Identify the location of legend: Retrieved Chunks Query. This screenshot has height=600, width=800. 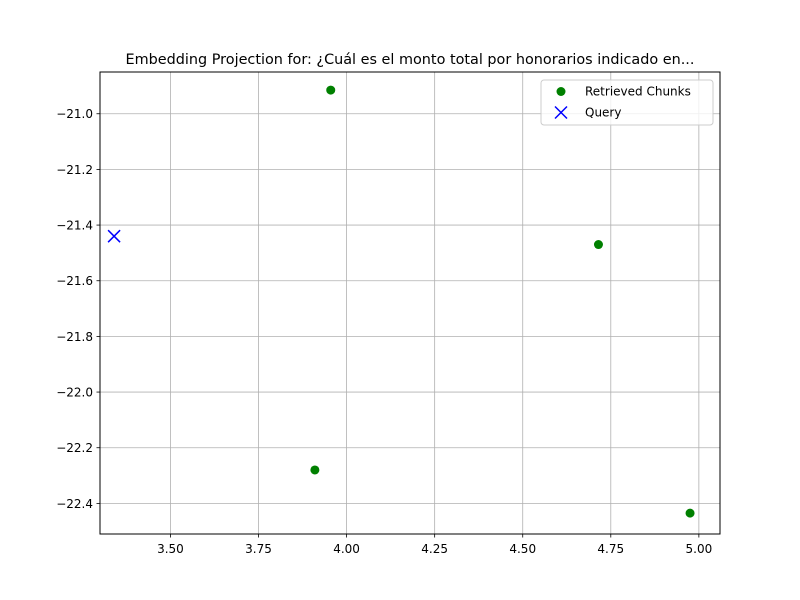
(627, 102).